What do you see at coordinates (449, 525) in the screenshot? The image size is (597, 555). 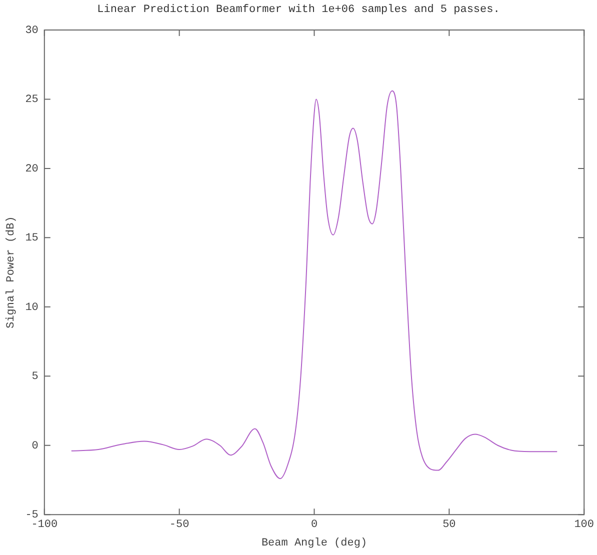 I see `x-tick-label: 50` at bounding box center [449, 525].